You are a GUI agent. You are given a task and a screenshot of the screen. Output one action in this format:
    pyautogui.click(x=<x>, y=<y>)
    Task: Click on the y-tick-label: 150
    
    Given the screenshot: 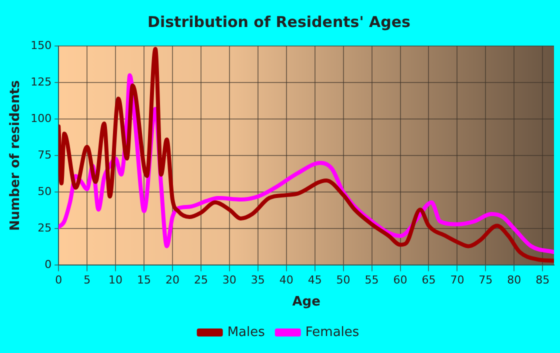 What is the action you would take?
    pyautogui.click(x=41, y=45)
    